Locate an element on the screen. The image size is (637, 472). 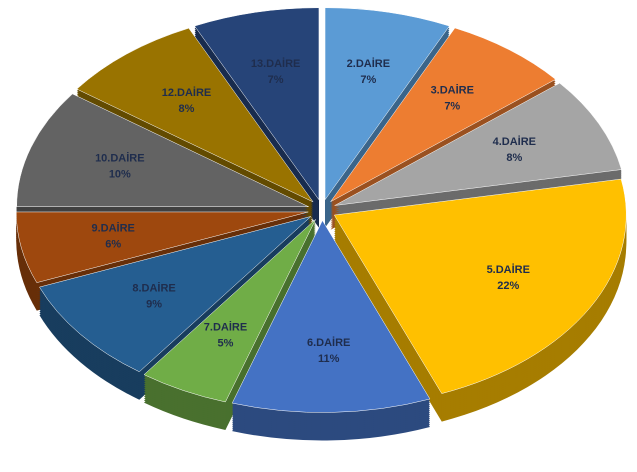
slice-value-label: 11% is located at coordinates (329, 359).